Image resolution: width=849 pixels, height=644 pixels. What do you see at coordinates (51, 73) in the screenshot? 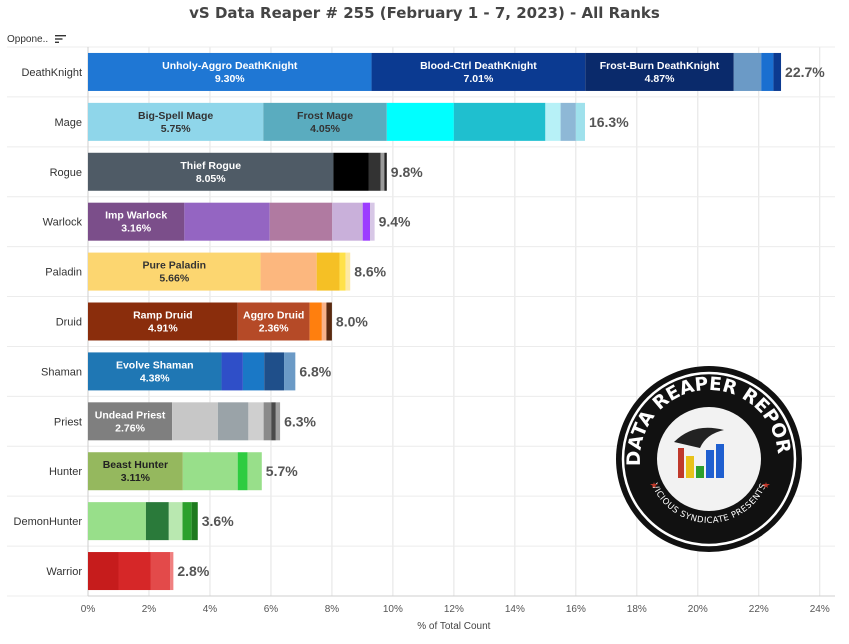
I see `class-label: DeathKnight` at bounding box center [51, 73].